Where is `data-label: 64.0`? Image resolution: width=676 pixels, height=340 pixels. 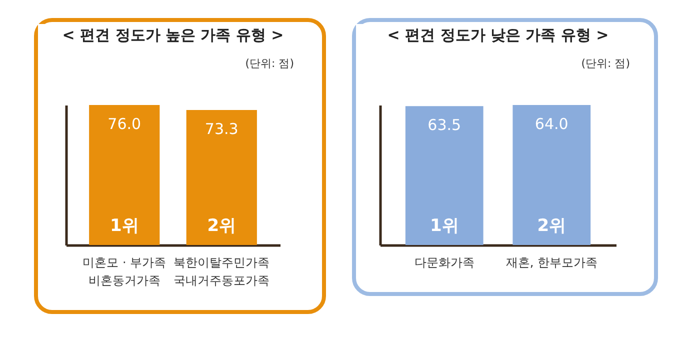
data-label: 64.0 is located at coordinates (551, 124).